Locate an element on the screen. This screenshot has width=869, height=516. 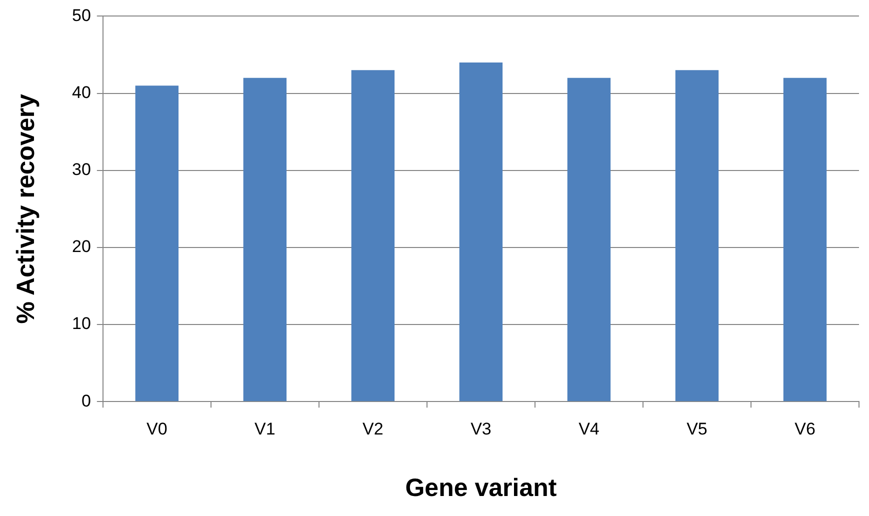
x-tick-label: V0 is located at coordinates (157, 428).